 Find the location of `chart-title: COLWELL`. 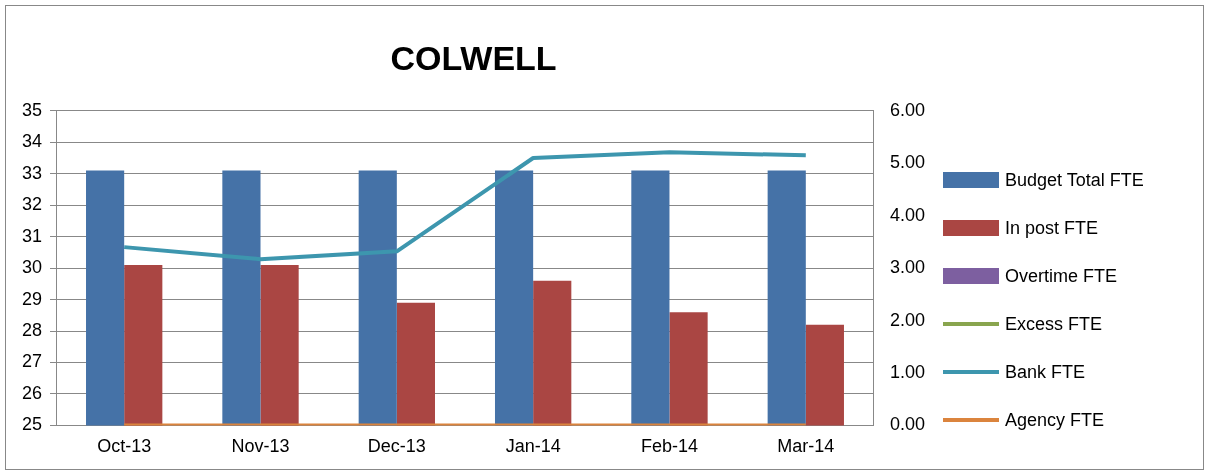

chart-title: COLWELL is located at coordinates (473, 57).